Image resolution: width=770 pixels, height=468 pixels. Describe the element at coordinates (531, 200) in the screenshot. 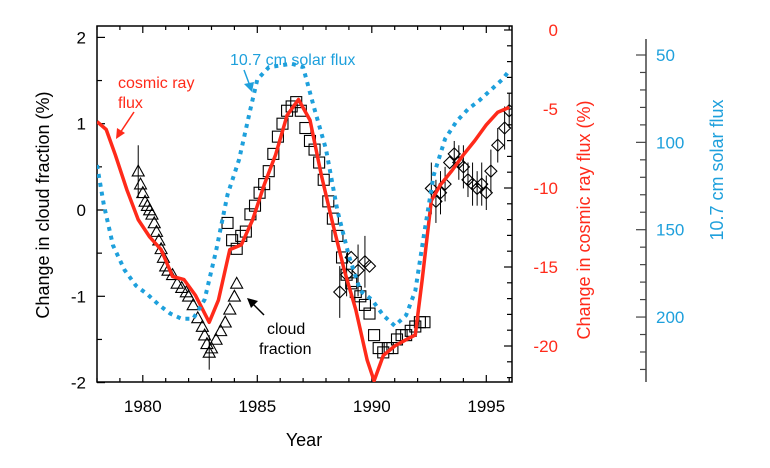

I see `cosmic-axis-ticks: 0 -5 -10 -15 -20` at that location.